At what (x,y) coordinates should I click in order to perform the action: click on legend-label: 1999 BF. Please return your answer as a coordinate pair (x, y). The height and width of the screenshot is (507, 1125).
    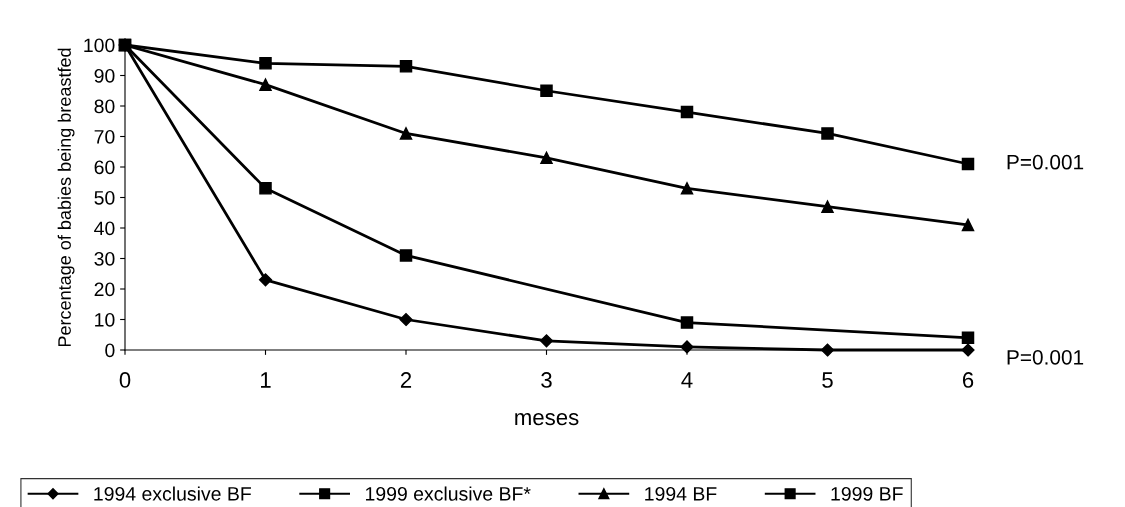
    Looking at the image, I should click on (867, 493).